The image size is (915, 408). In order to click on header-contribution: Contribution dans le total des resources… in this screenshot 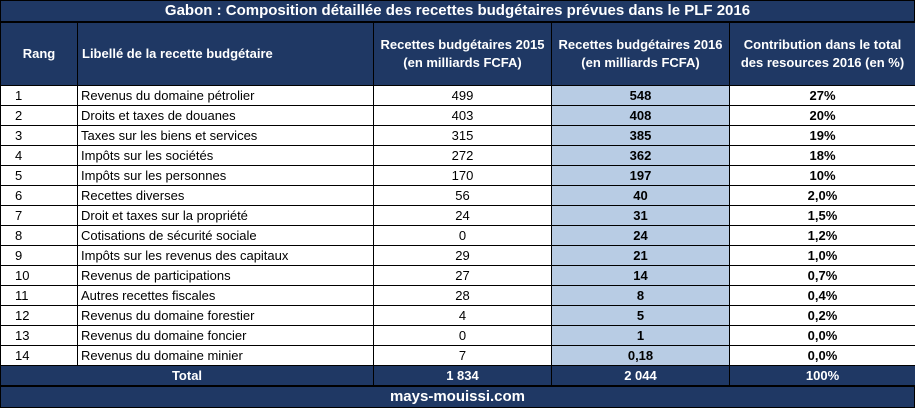, I will do `click(822, 54)`.